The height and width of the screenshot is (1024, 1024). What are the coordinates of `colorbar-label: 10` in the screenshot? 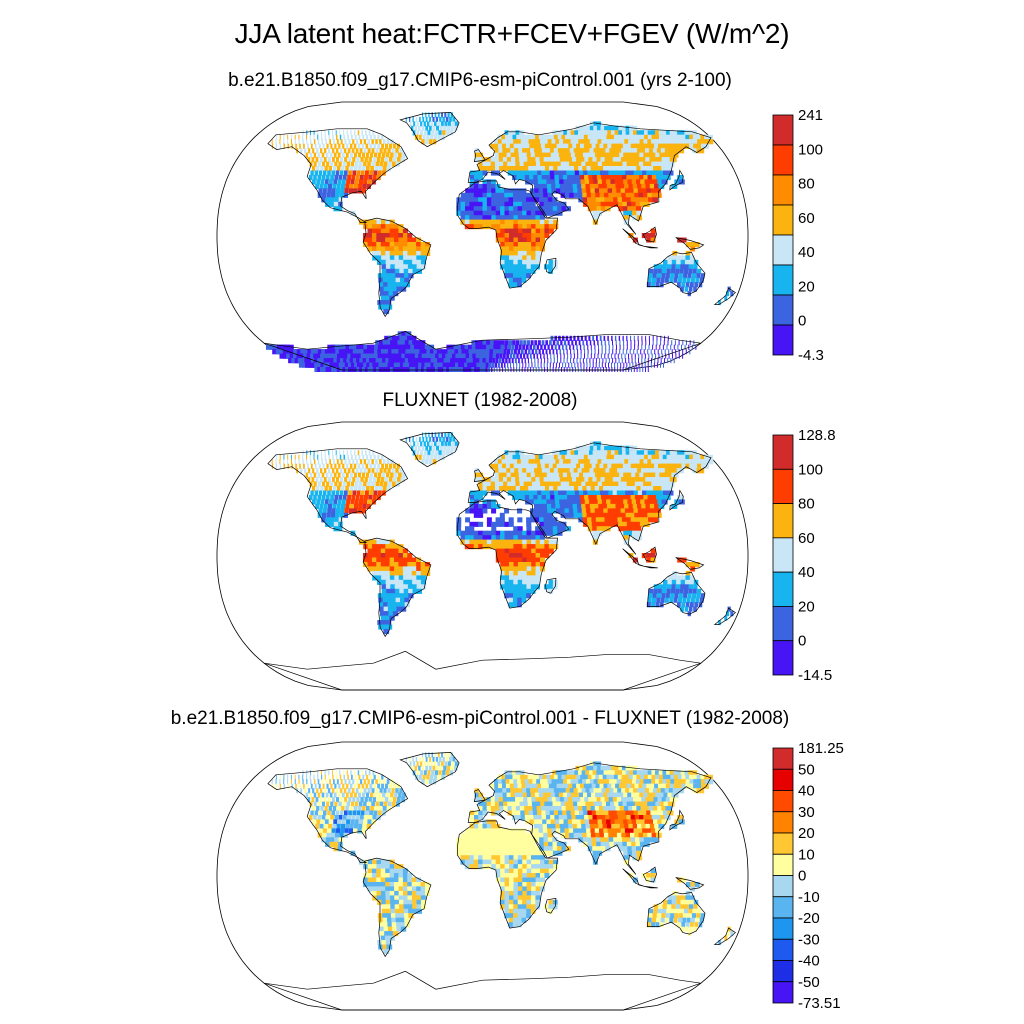 It's located at (806, 854).